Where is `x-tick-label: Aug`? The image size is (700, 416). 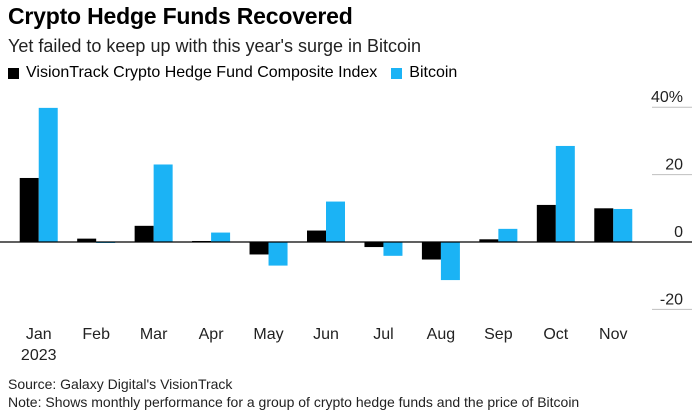 x-tick-label: Aug is located at coordinates (441, 334).